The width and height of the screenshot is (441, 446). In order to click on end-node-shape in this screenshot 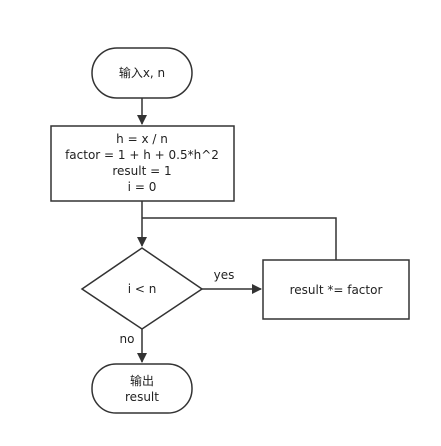, I will do `click(142, 388)`.